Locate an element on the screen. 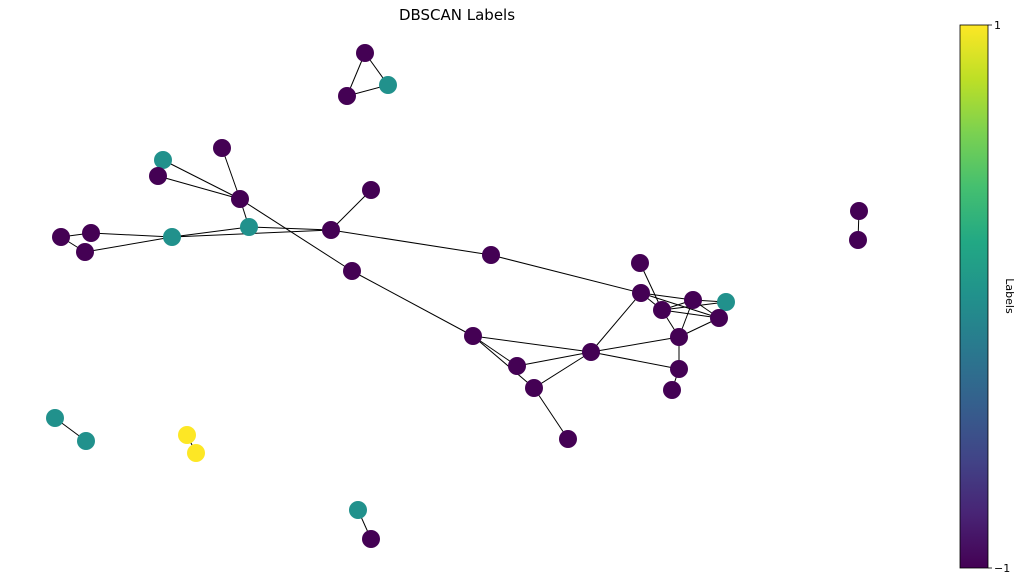 The image size is (1020, 581). colorbar: 1 −1 Labels is located at coordinates (987, 297).